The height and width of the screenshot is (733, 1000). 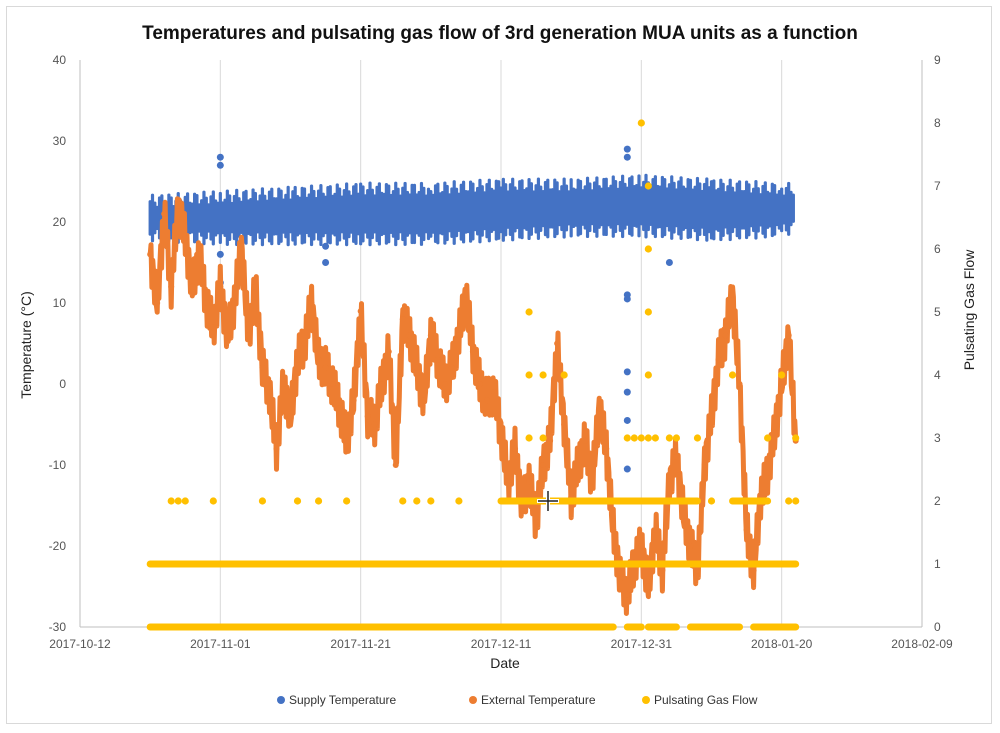 What do you see at coordinates (60, 303) in the screenshot?
I see `y-tick-label: 10` at bounding box center [60, 303].